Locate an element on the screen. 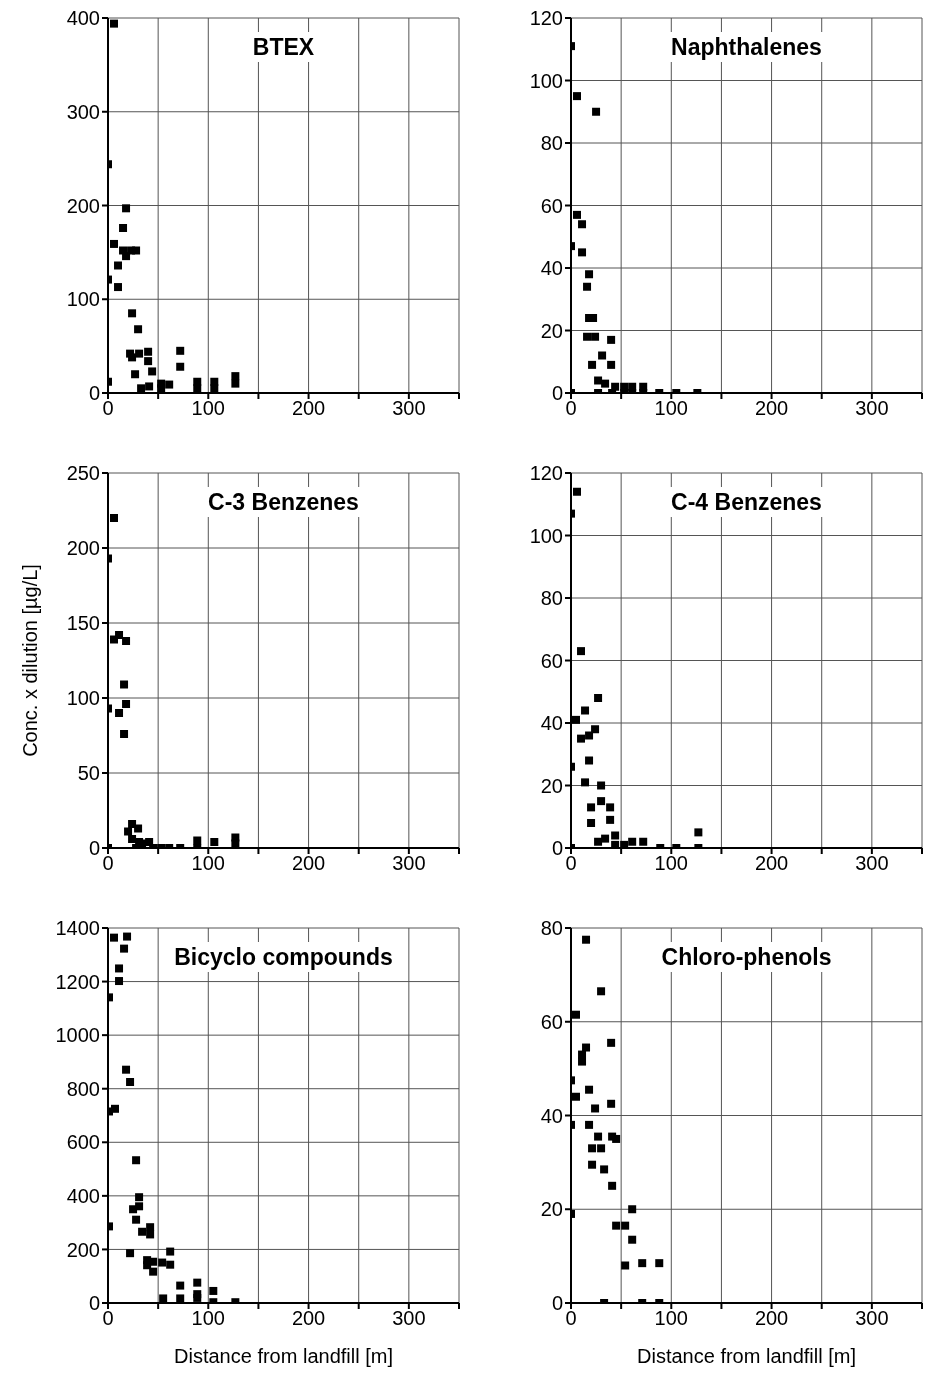  y-tick-label: 150 is located at coordinates (83, 623).